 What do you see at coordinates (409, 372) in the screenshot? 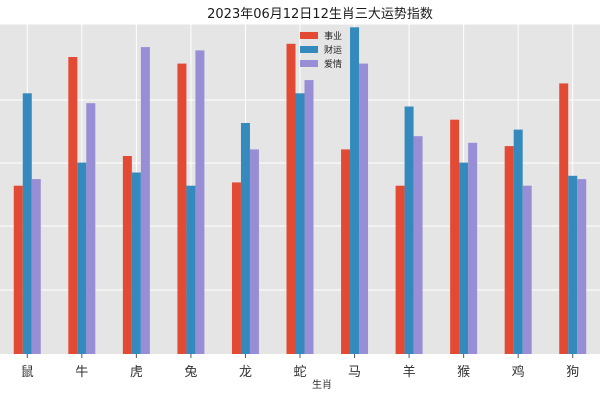
I see `x-tick-label-7: 羊` at bounding box center [409, 372].